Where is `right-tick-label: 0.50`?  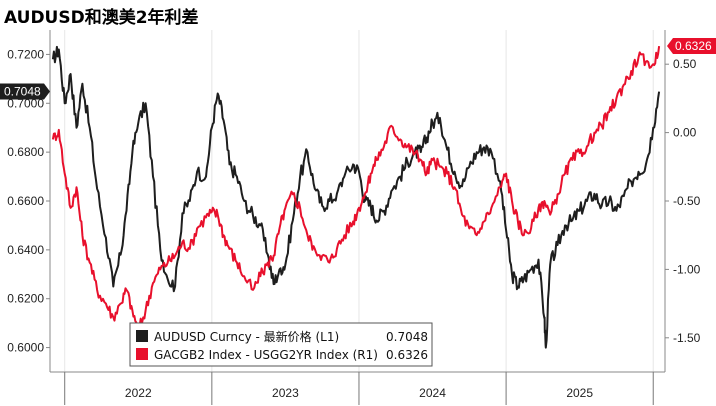 right-tick-label: 0.50 is located at coordinates (685, 64).